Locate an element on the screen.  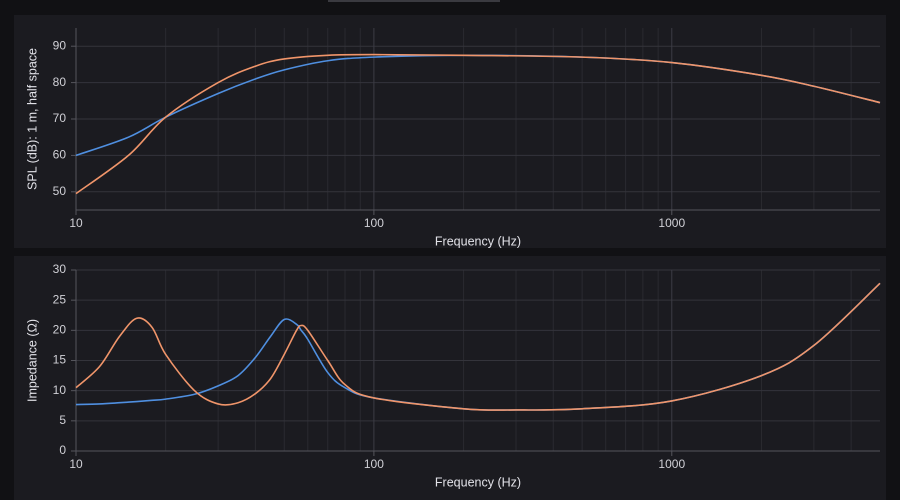
y-tick-label: 90 is located at coordinates (60, 45).